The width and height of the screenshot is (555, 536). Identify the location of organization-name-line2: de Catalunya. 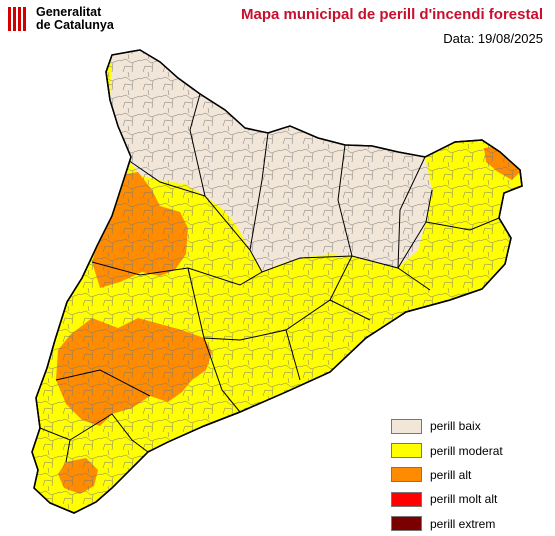
(75, 25).